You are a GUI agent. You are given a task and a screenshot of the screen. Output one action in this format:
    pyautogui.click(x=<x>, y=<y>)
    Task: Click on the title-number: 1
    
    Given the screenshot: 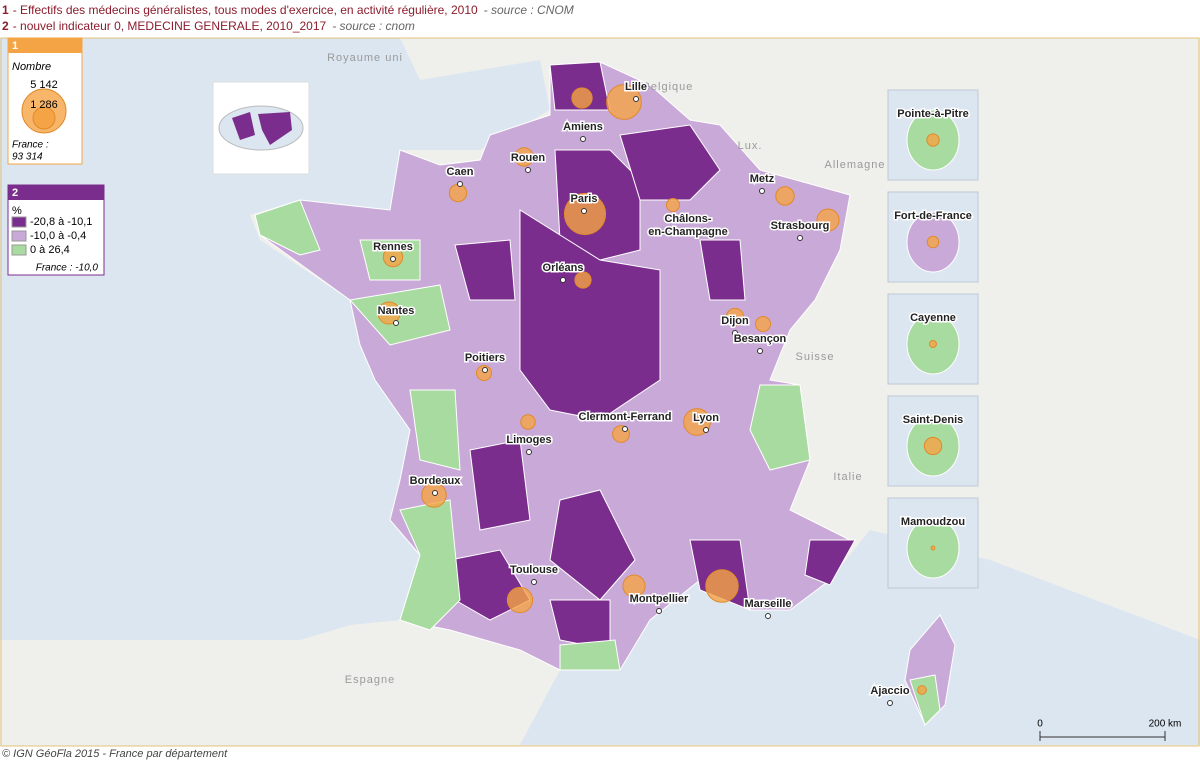 What is the action you would take?
    pyautogui.click(x=5, y=10)
    